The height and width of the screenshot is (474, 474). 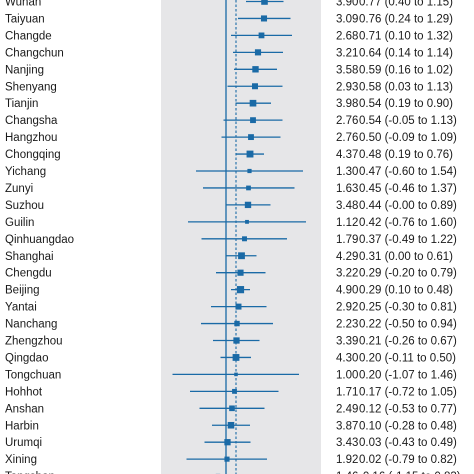 I want to click on estimate-ci-label: 0.58 (0.03 to 1.13), so click(x=406, y=87).